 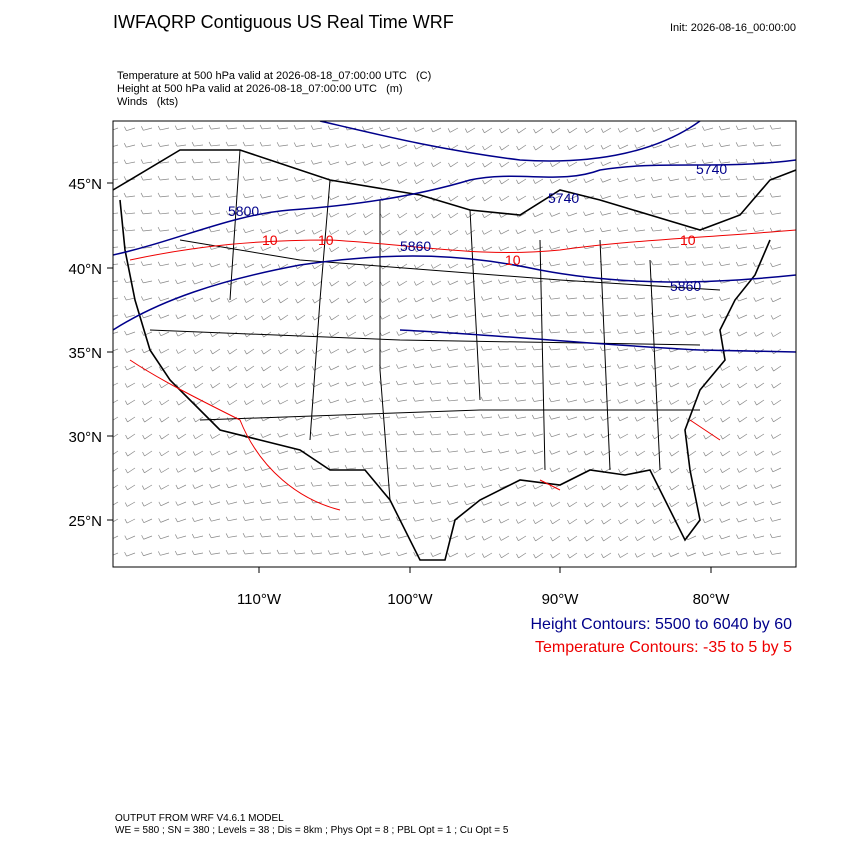 I want to click on temperature-legend: Temperature Contours: -35 to 5 by 5, so click(x=663, y=647).